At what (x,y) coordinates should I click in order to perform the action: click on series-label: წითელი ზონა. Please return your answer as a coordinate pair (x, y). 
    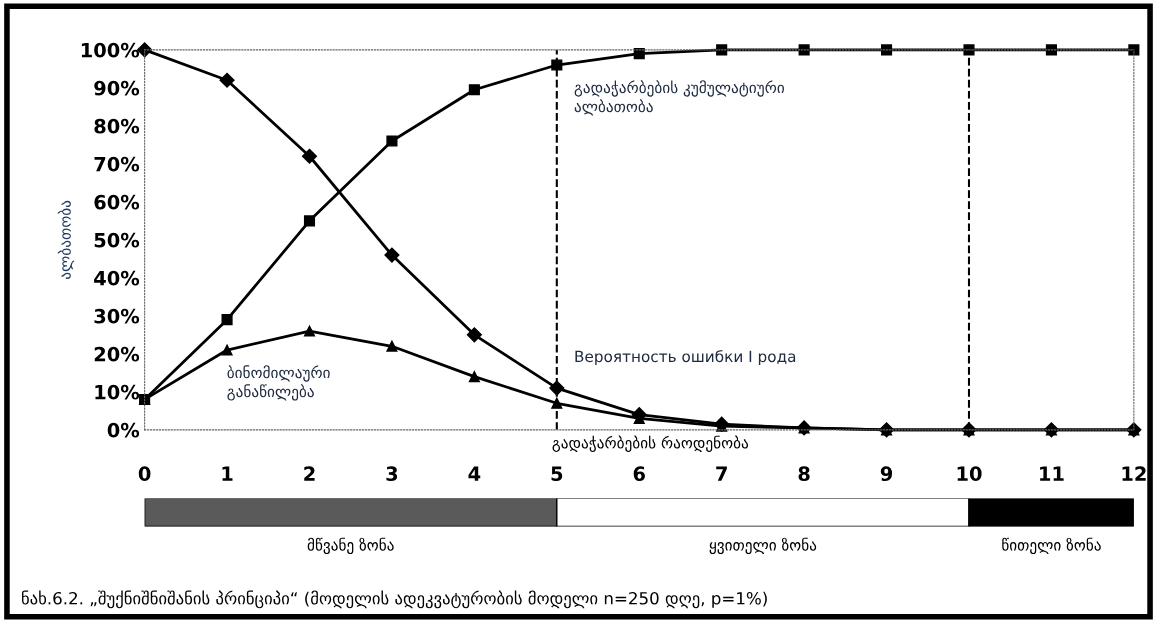
    Looking at the image, I should click on (1051, 546).